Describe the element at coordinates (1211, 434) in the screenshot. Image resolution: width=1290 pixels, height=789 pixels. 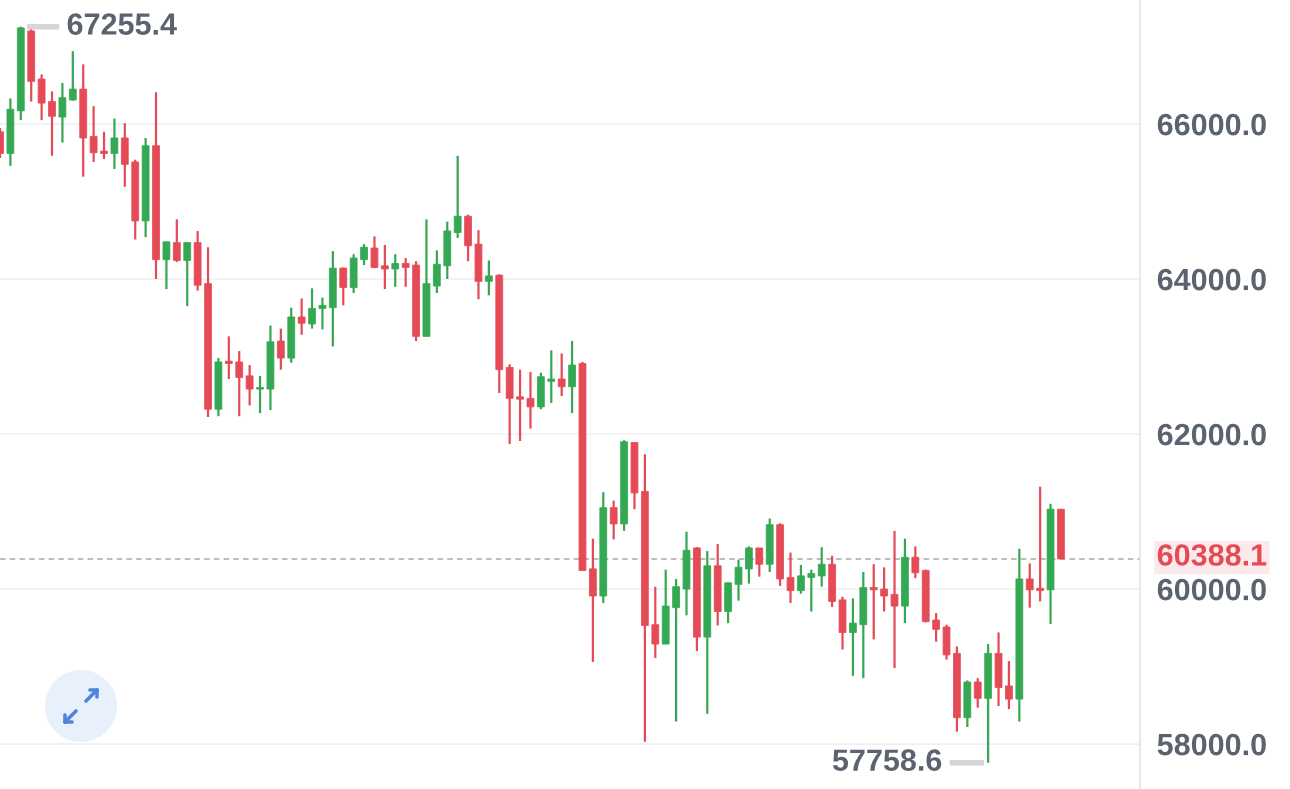
I see `y-tick-label: 62000.0` at that location.